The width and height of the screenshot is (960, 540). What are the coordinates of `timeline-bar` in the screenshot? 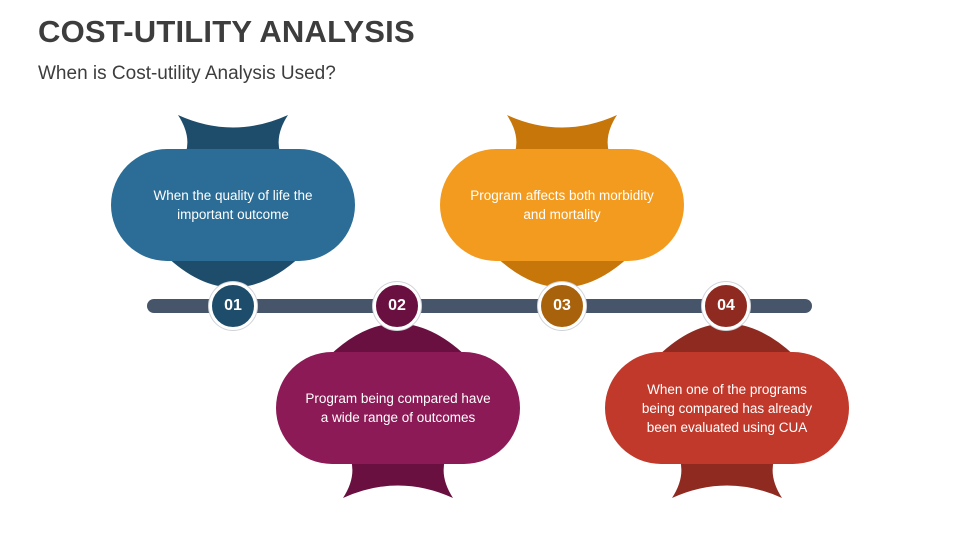 It's located at (479, 306).